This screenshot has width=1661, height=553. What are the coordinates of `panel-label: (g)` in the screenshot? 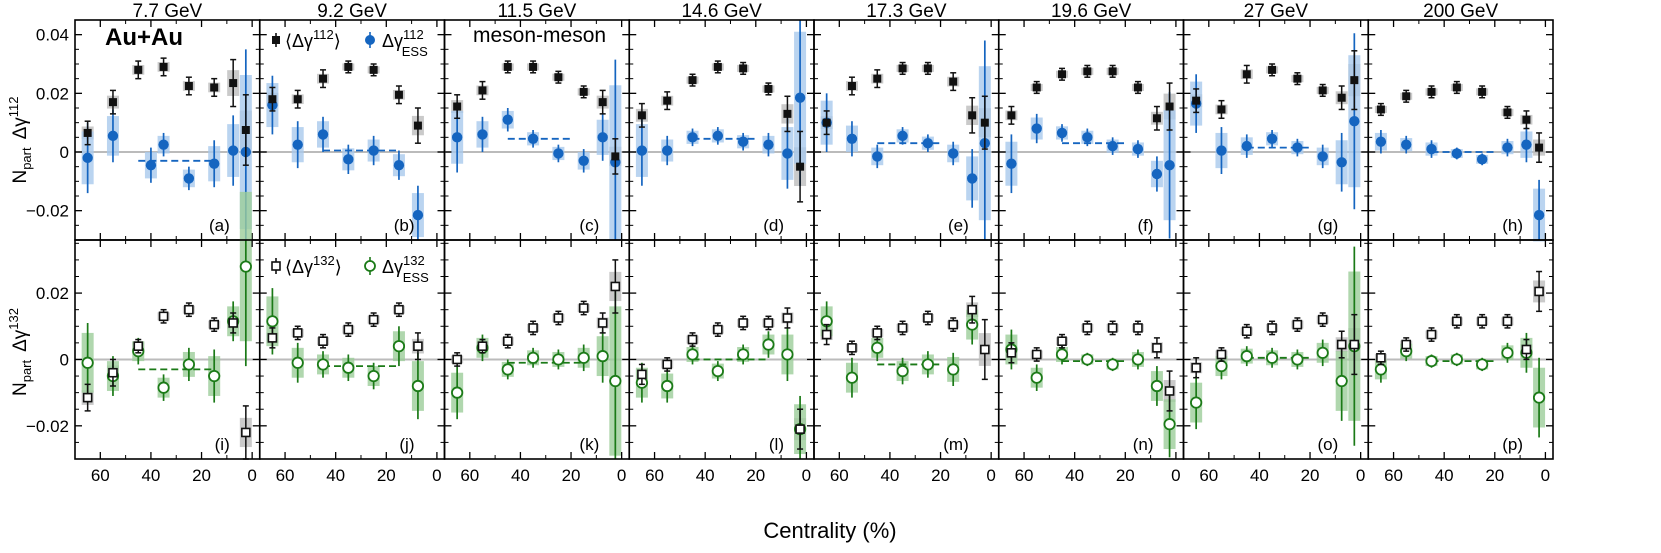 It's located at (1327, 225).